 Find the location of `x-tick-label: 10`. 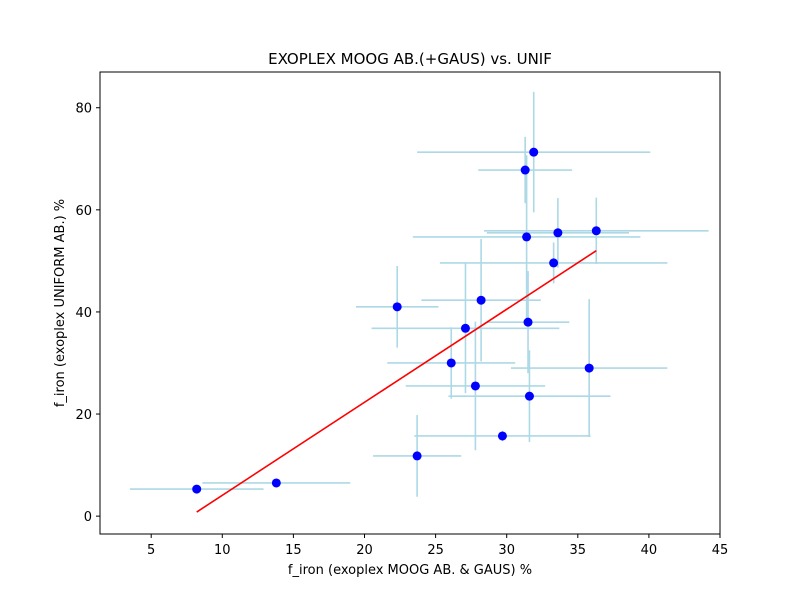

x-tick-label: 10 is located at coordinates (222, 550).